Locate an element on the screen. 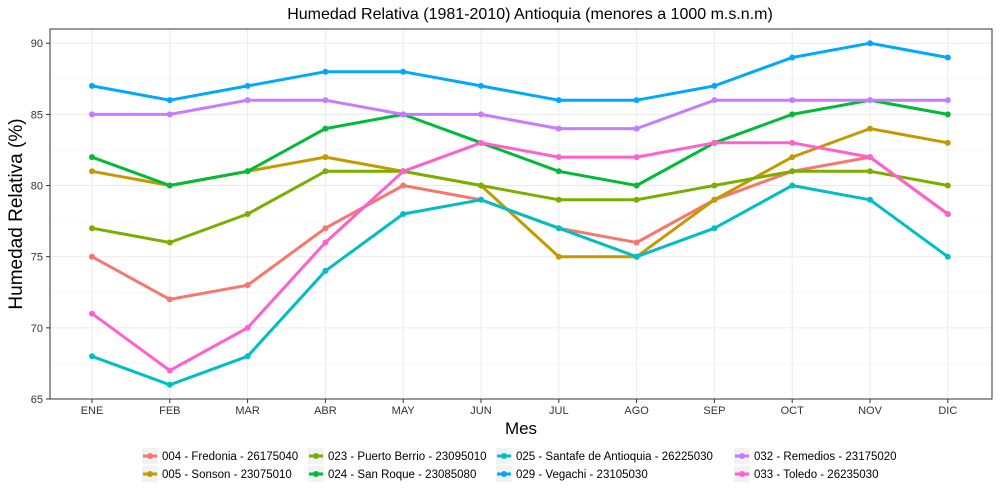 The image size is (1000, 500). legend-item: 024 - San Roque - 23085080 is located at coordinates (392, 474).